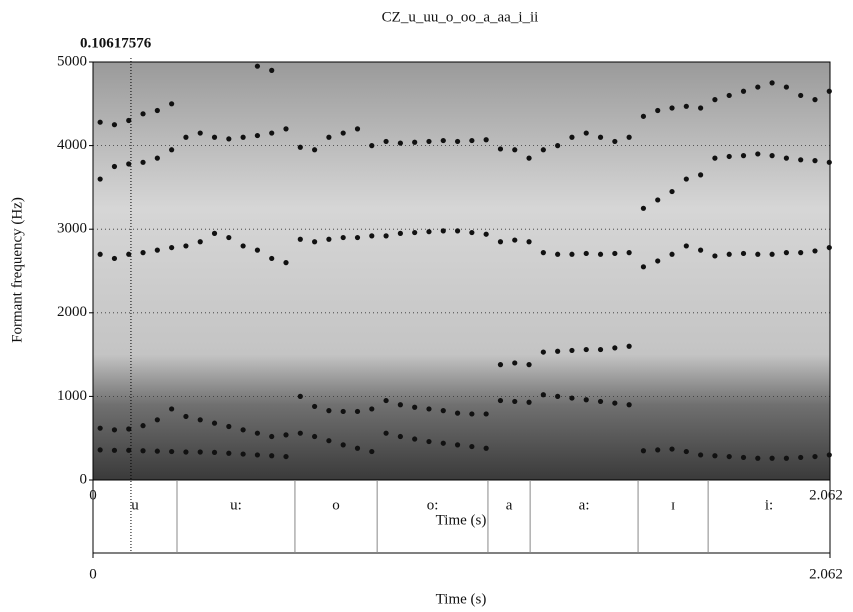  Describe the element at coordinates (84, 479) in the screenshot. I see `y-tick-label: 0` at that location.